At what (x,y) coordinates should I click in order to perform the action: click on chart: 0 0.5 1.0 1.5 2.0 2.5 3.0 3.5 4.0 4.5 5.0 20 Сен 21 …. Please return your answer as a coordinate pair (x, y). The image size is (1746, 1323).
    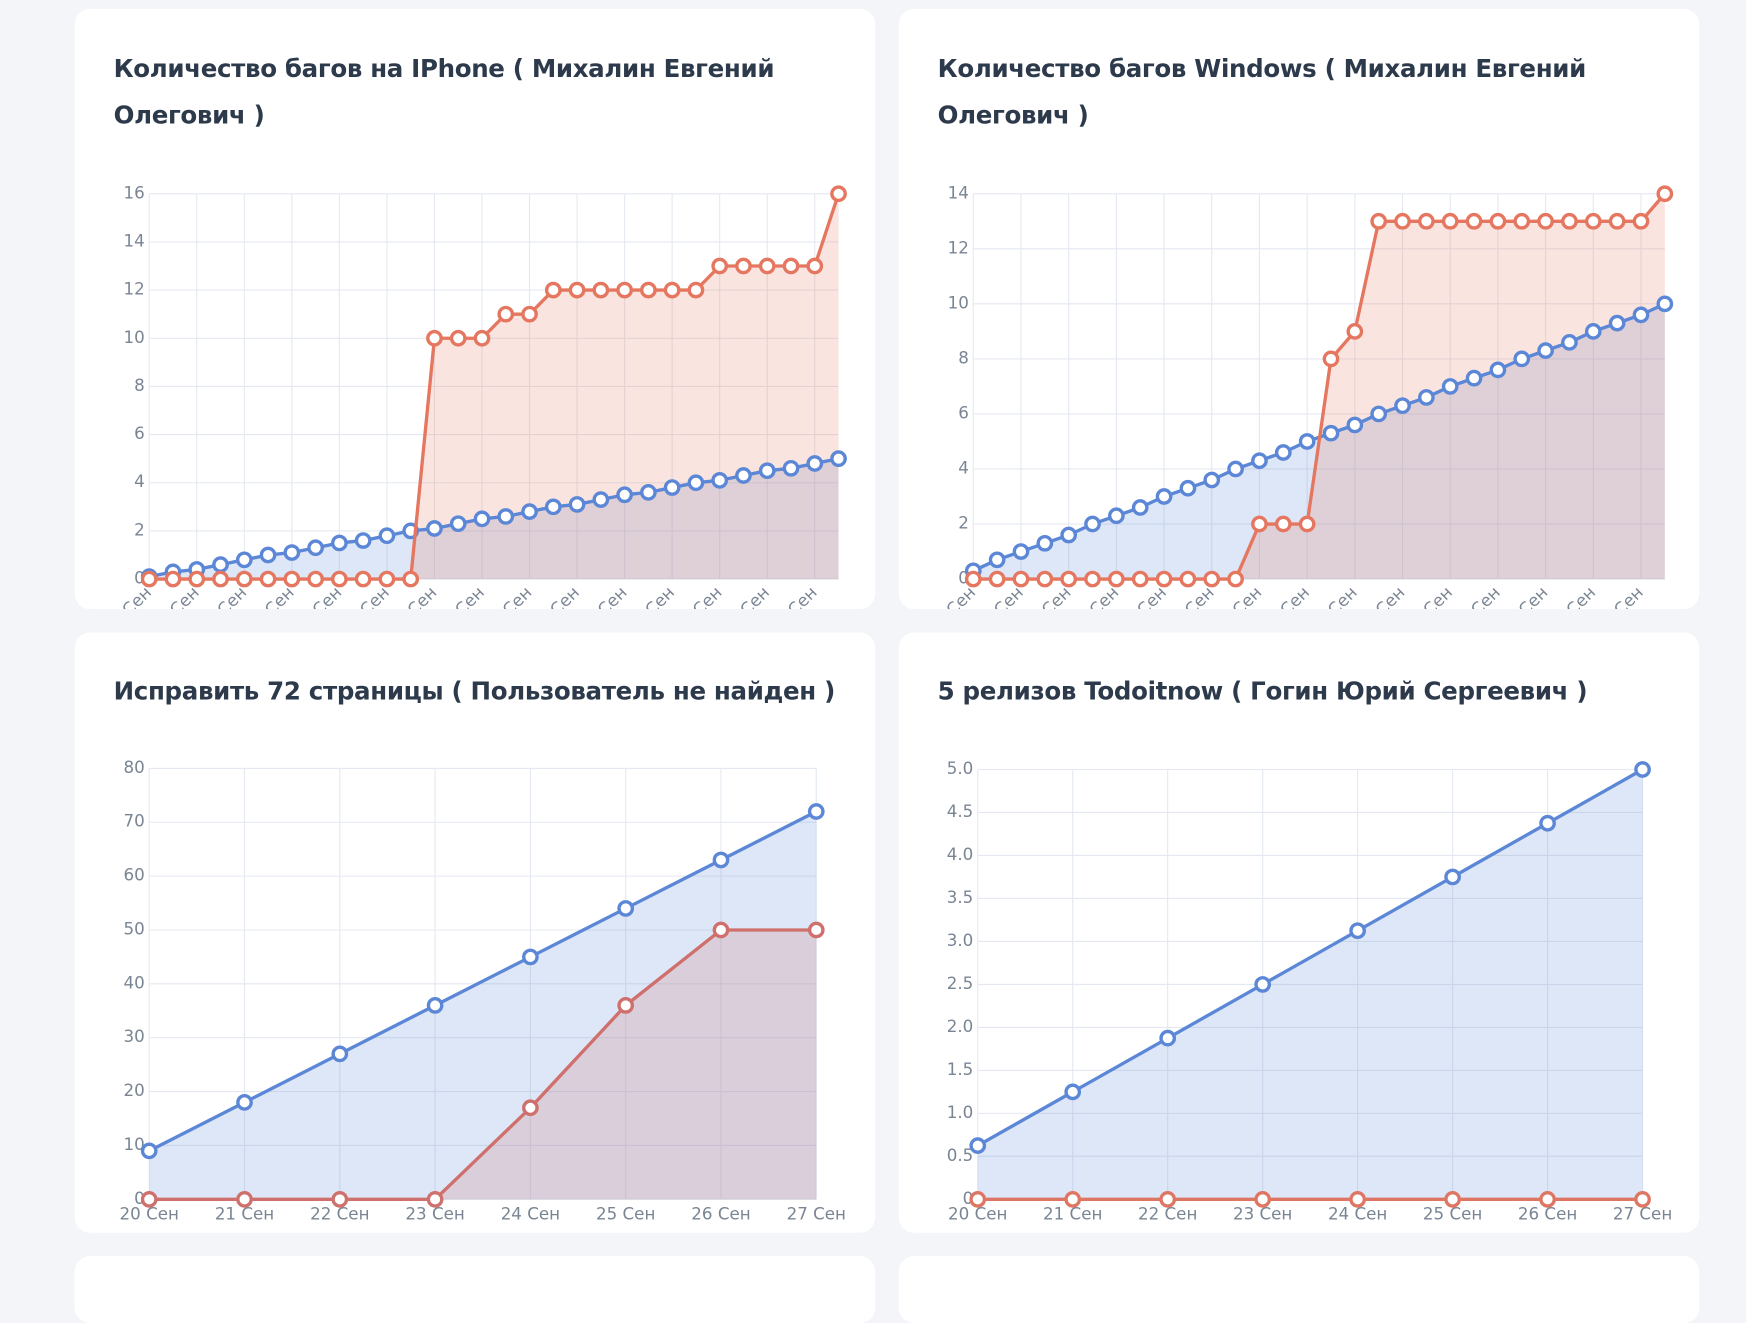
    Looking at the image, I should click on (1310, 990).